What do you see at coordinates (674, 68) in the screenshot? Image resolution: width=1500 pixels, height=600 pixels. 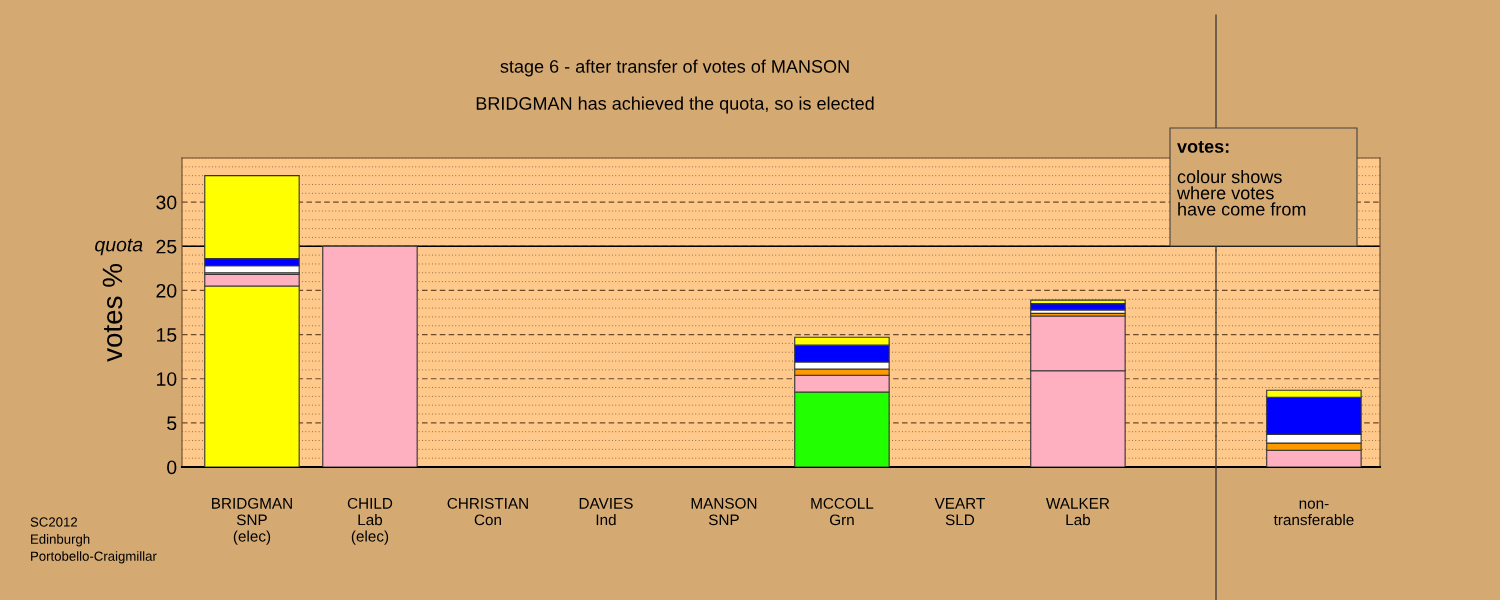 I see `chart-title: stage 6 - after transfer of votes of MANSON` at bounding box center [674, 68].